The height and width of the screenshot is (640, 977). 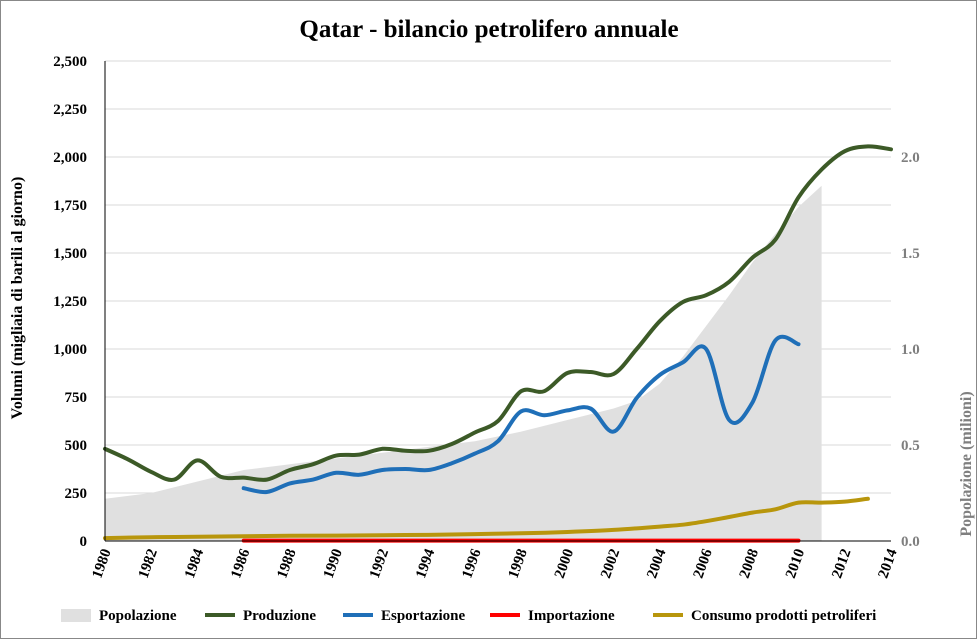 What do you see at coordinates (610, 564) in the screenshot?
I see `x-tick-label: 2002` at bounding box center [610, 564].